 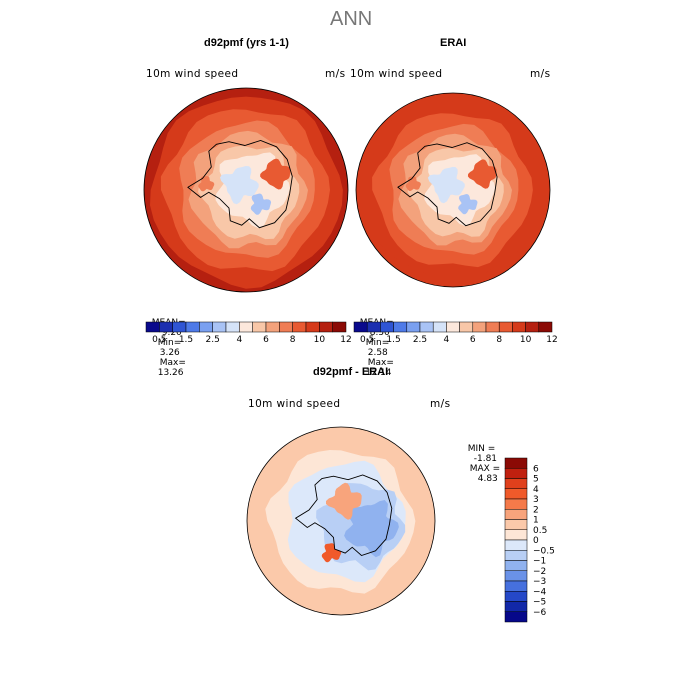 What do you see at coordinates (540, 592) in the screenshot?
I see `panel3-colorbar-tick: −4` at bounding box center [540, 592].